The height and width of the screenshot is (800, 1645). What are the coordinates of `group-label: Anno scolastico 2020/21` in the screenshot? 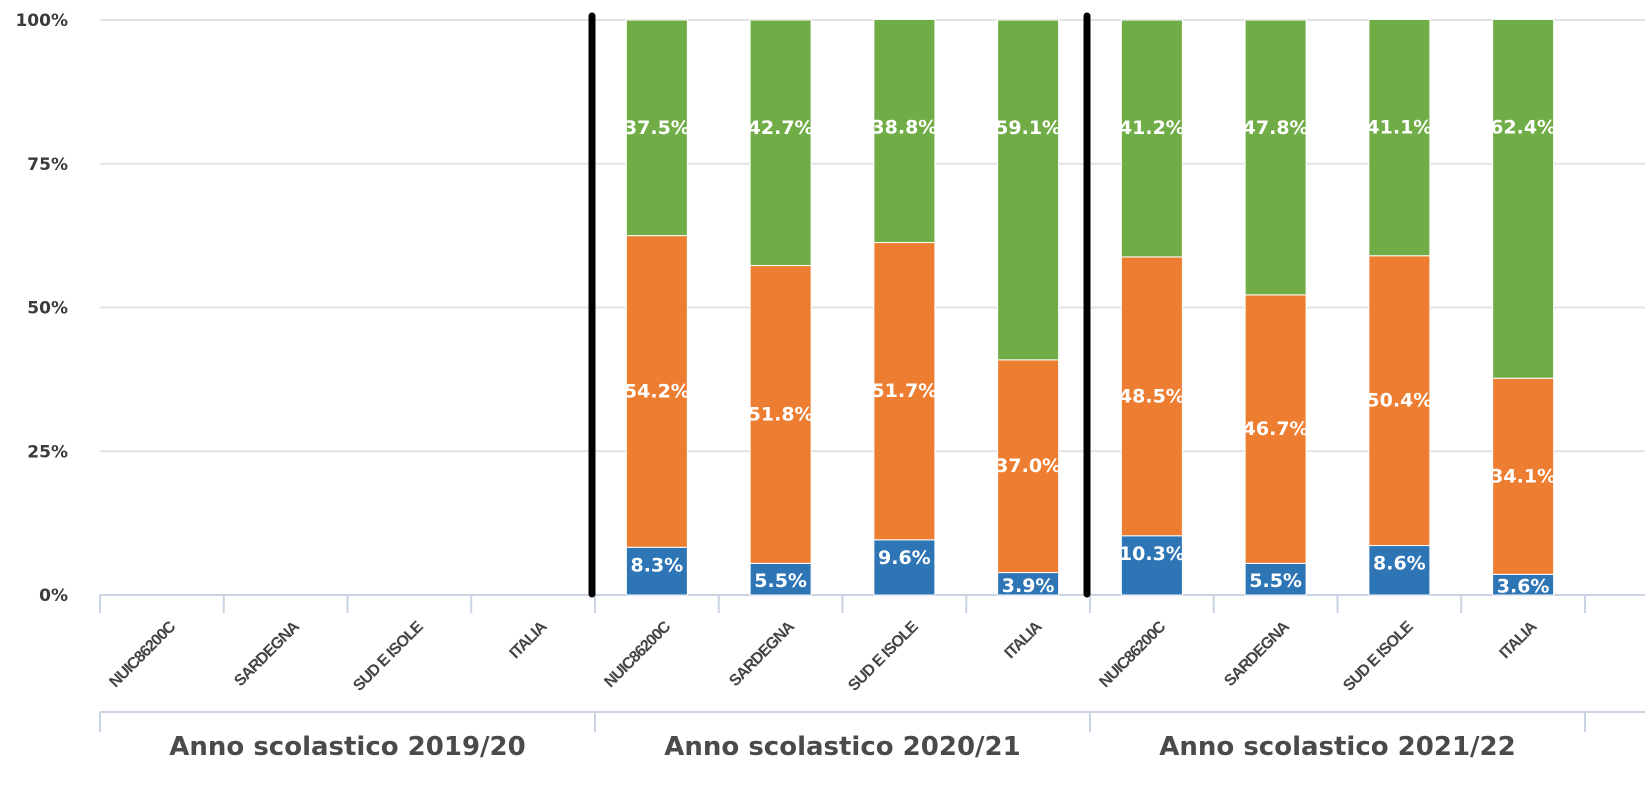 It's located at (842, 747).